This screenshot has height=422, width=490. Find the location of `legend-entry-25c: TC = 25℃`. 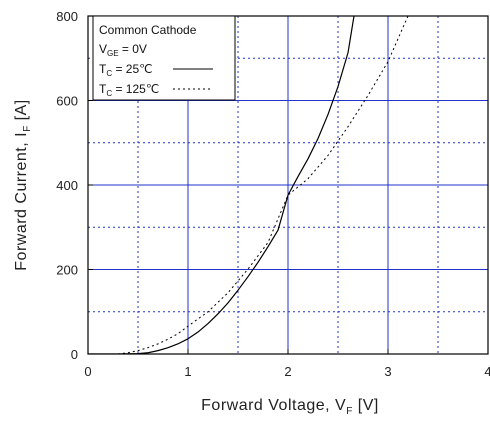

legend-entry-25c: TC = 25℃ is located at coordinates (126, 70).